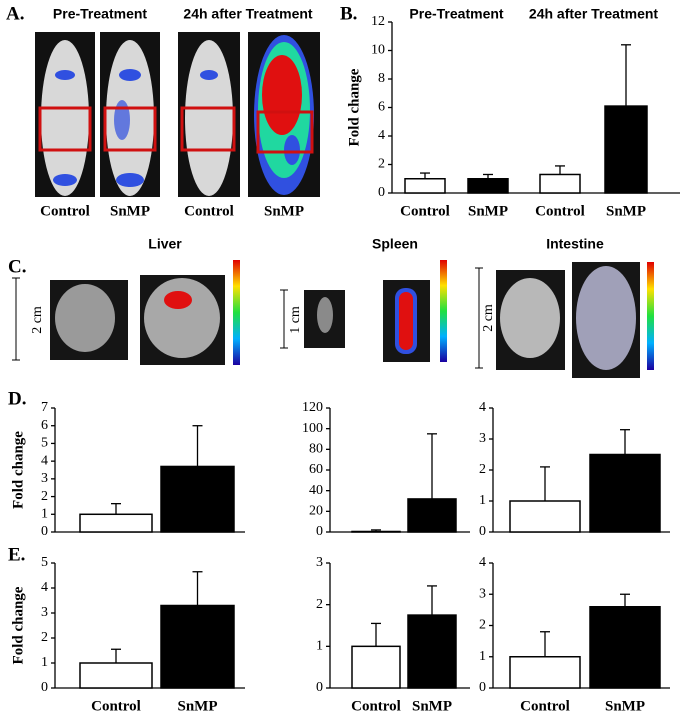  Describe the element at coordinates (381, 78) in the screenshot. I see `y-tick-label: 8` at that location.